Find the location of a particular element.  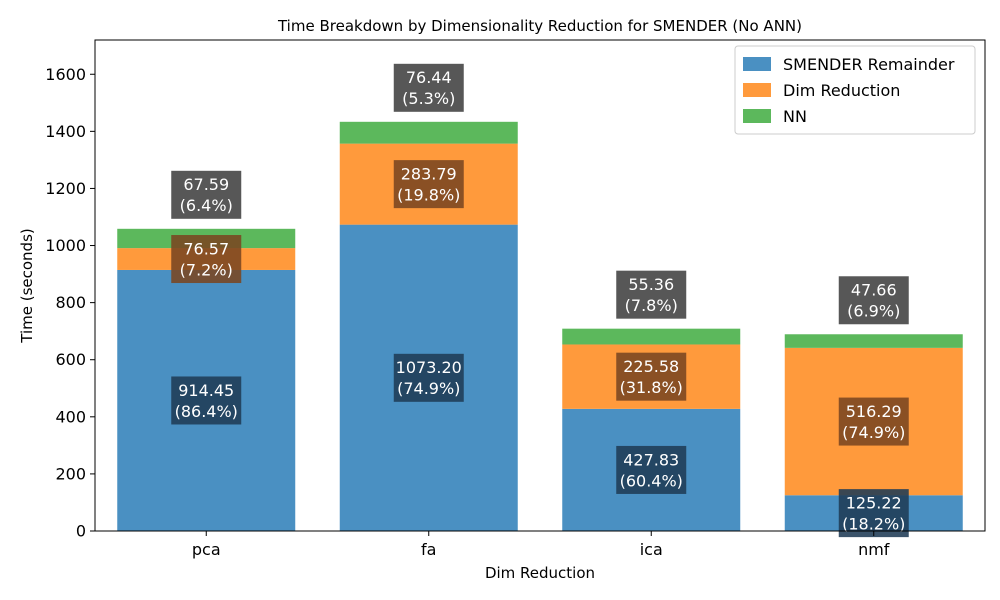

data-label-ica-1: 225.58 (31.8%) is located at coordinates (651, 376).